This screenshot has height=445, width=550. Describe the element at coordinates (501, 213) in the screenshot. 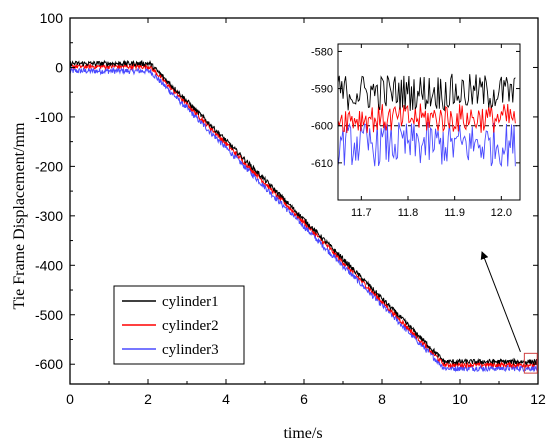

I see `inset-x-tick-label: 12.0` at that location.